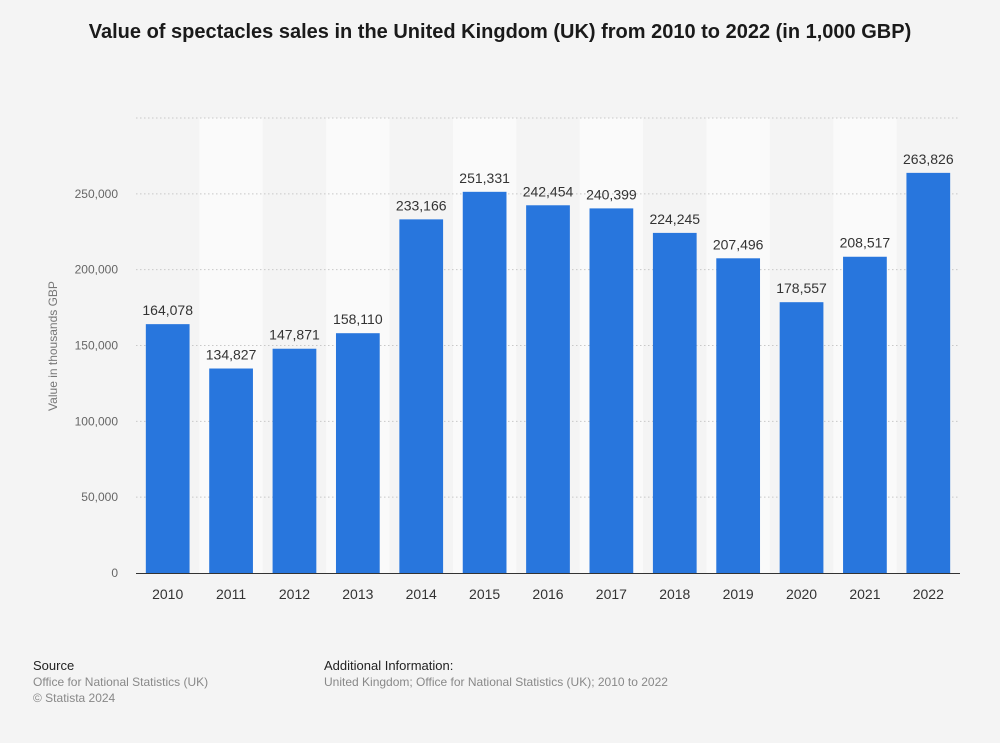 This screenshot has height=743, width=1000. What do you see at coordinates (421, 205) in the screenshot?
I see `data-label-2014: 233,166` at bounding box center [421, 205].